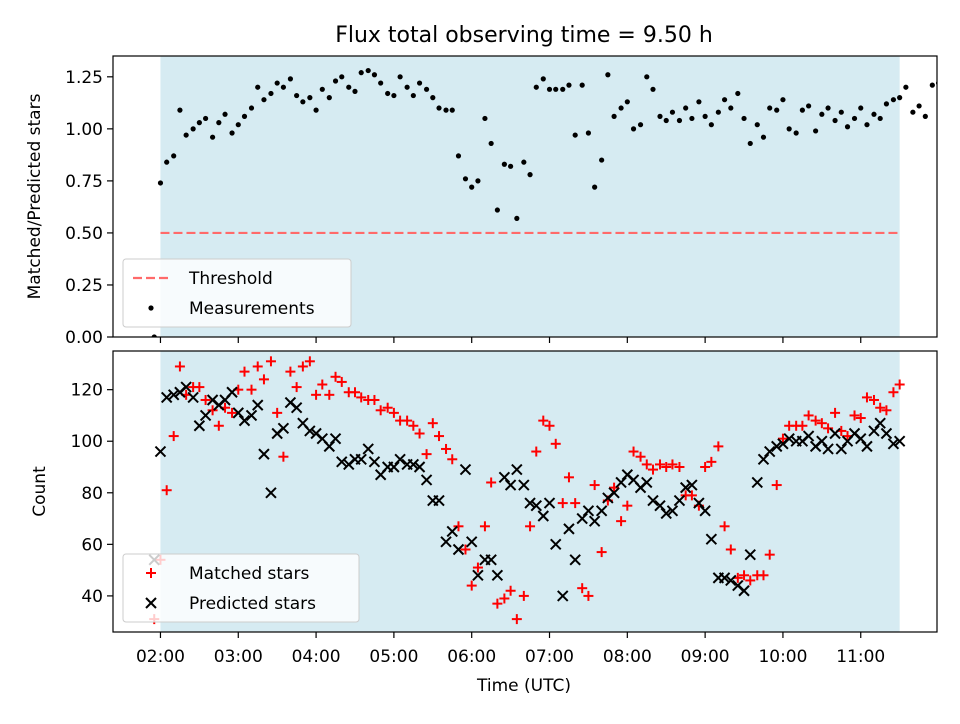 The width and height of the screenshot is (960, 724). I want to click on x-tick-label: 07:00, so click(549, 657).